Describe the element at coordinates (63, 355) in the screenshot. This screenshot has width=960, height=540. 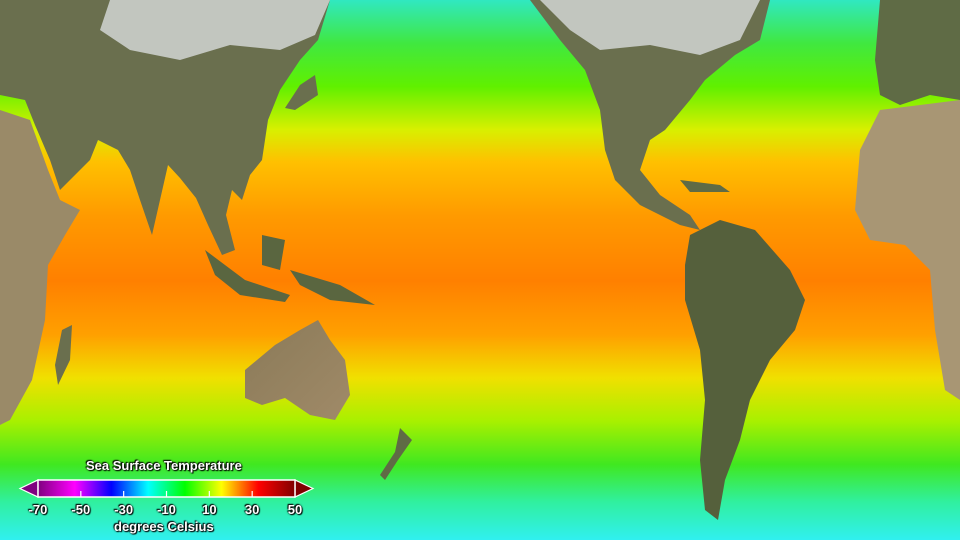
I see `landmass-madagascar` at that location.